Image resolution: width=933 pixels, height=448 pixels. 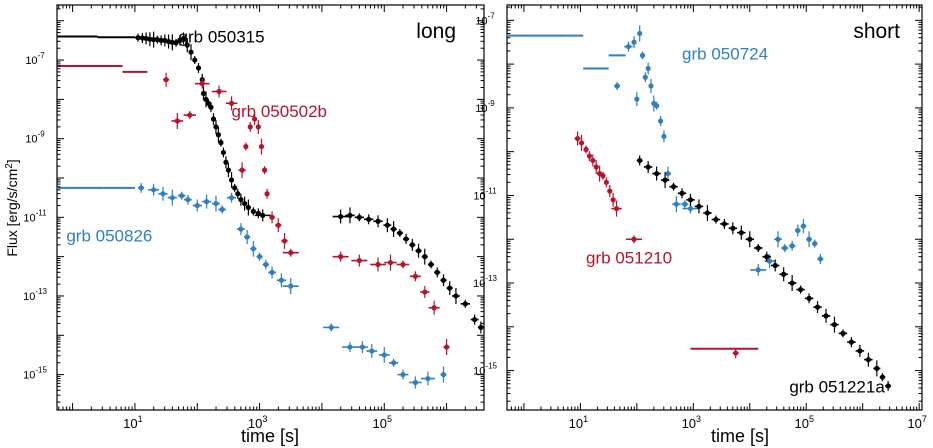 What do you see at coordinates (35, 138) in the screenshot?
I see `y-tick-label: 10⁻⁹` at bounding box center [35, 138].